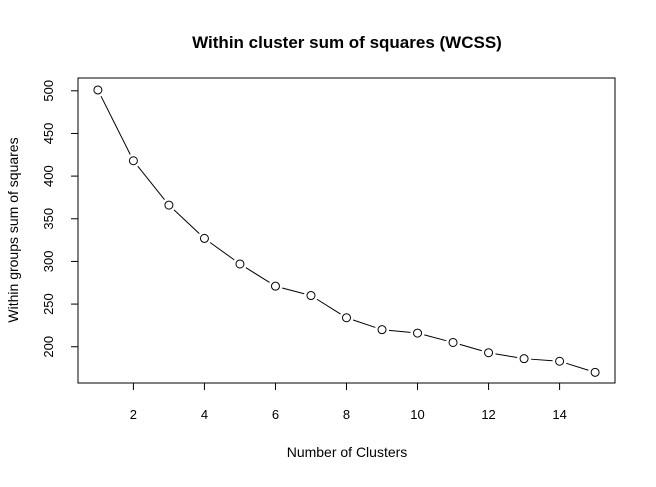 Image resolution: width=656 pixels, height=487 pixels. What do you see at coordinates (133, 414) in the screenshot?
I see `x-tick-label: 2` at bounding box center [133, 414].